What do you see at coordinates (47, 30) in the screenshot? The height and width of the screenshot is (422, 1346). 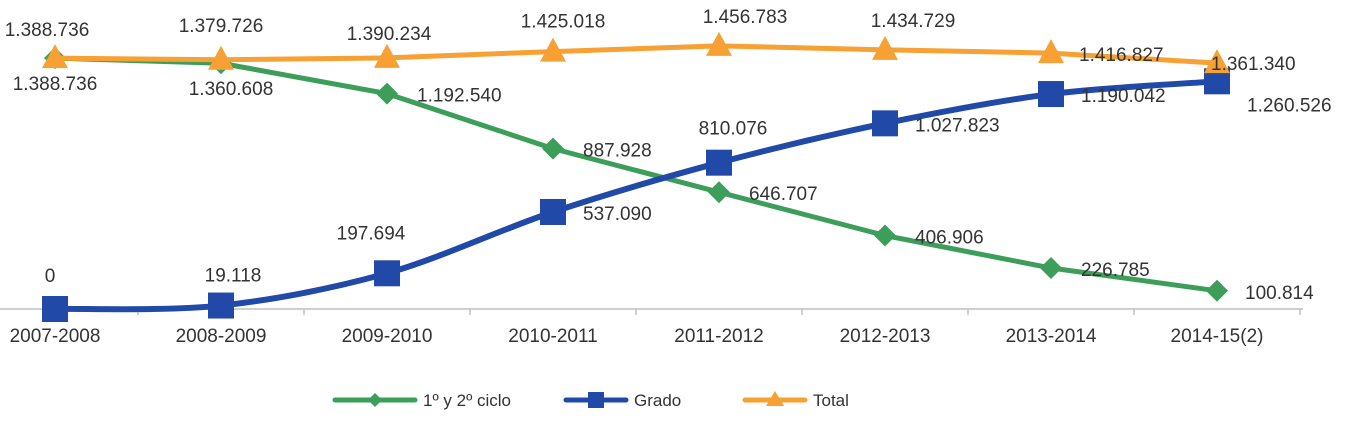 I see `data-label-2-0: 1.388.736` at bounding box center [47, 30].